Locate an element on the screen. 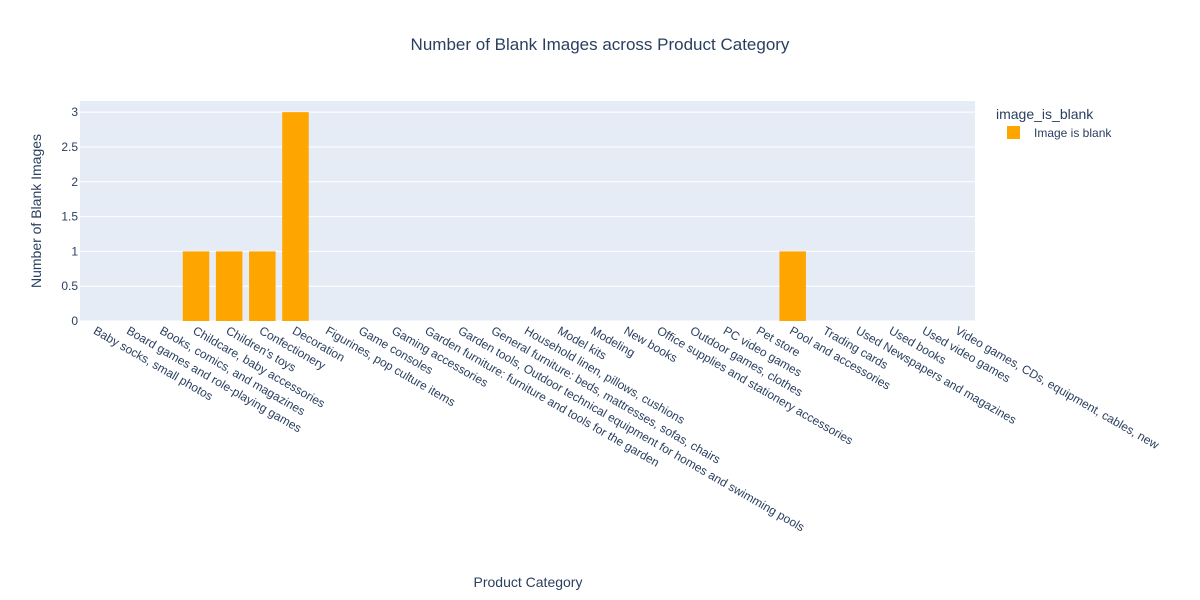 This screenshot has height=600, width=1200. x-tick-label: Video games, CDs, equipment, cables, new is located at coordinates (1057, 387).